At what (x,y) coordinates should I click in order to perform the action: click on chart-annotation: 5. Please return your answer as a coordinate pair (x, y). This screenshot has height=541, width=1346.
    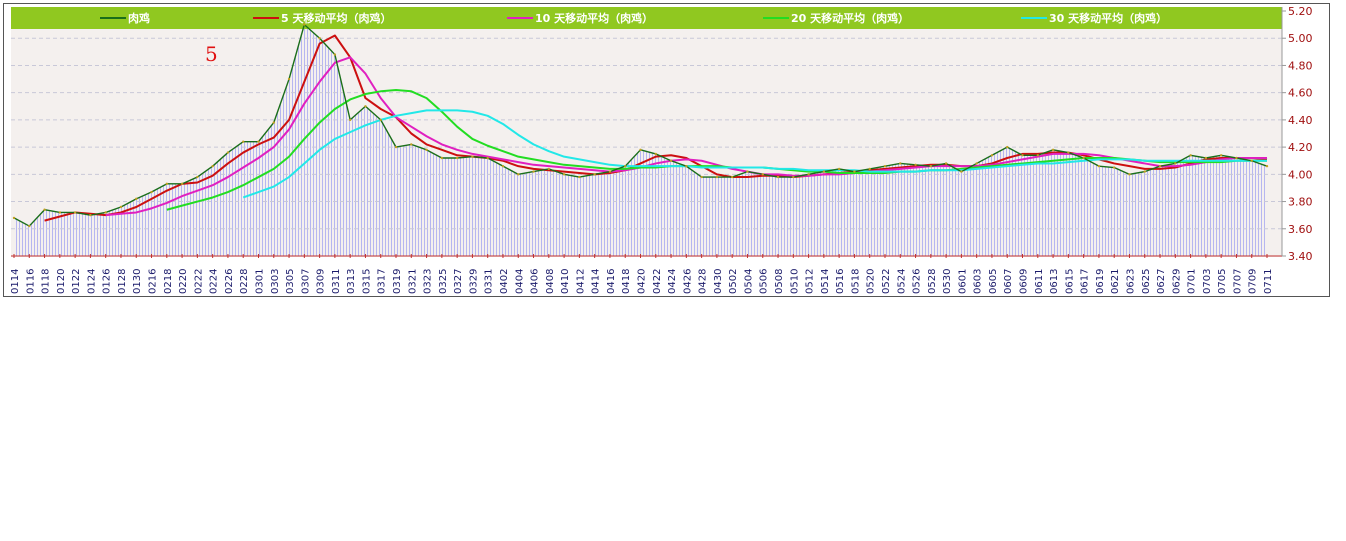
    Looking at the image, I should click on (211, 54).